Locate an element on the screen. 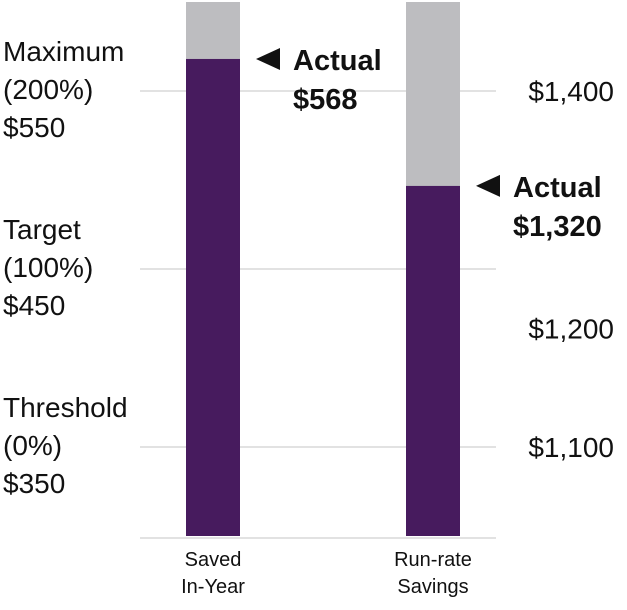  left-axis-tick-label: $450 is located at coordinates (34, 305).